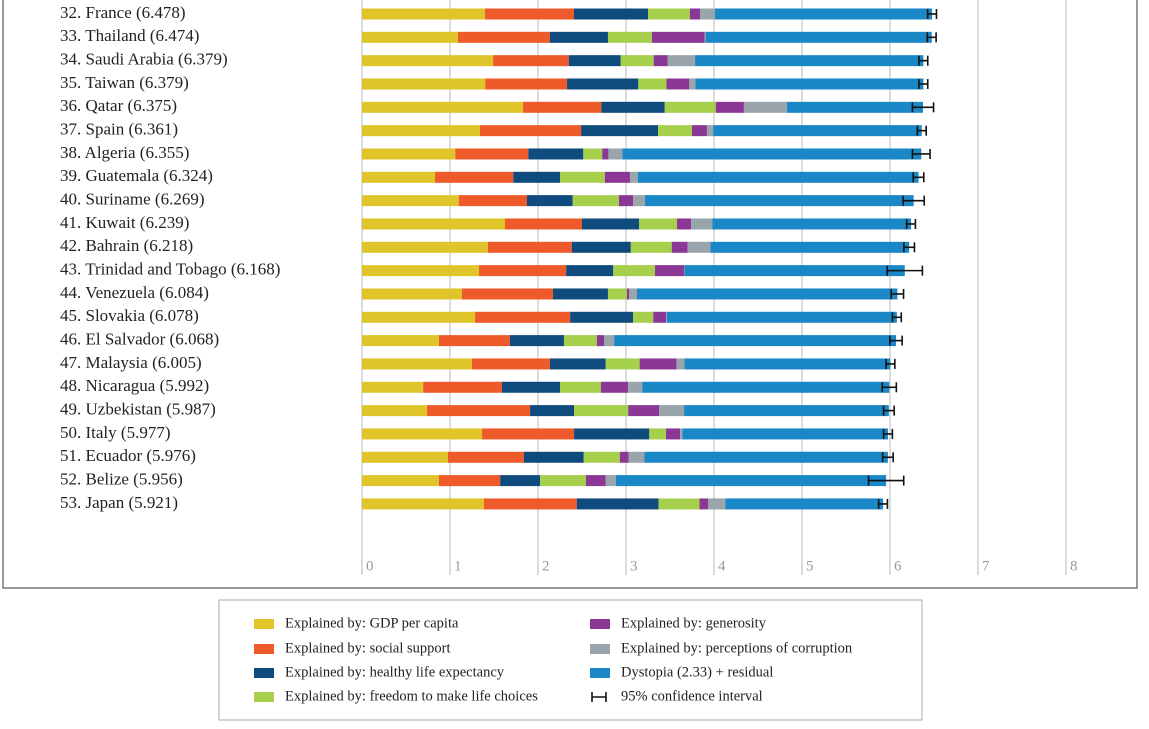  Describe the element at coordinates (368, 648) in the screenshot. I see `legend-label: Explained by: social support` at that location.